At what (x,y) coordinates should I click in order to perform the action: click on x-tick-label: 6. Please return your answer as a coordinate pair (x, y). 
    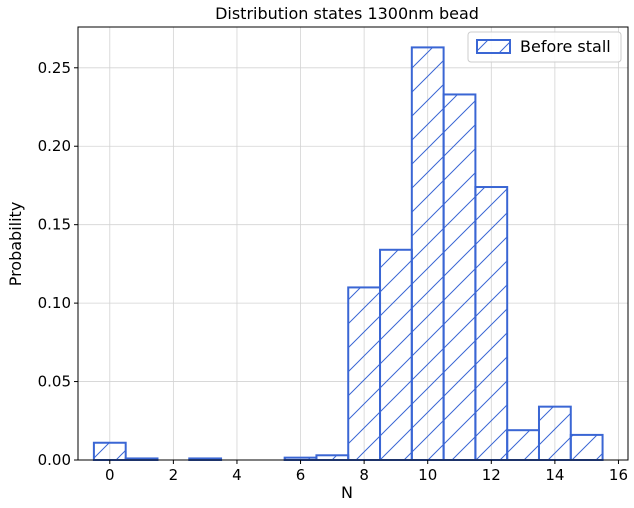
    Looking at the image, I should click on (301, 475).